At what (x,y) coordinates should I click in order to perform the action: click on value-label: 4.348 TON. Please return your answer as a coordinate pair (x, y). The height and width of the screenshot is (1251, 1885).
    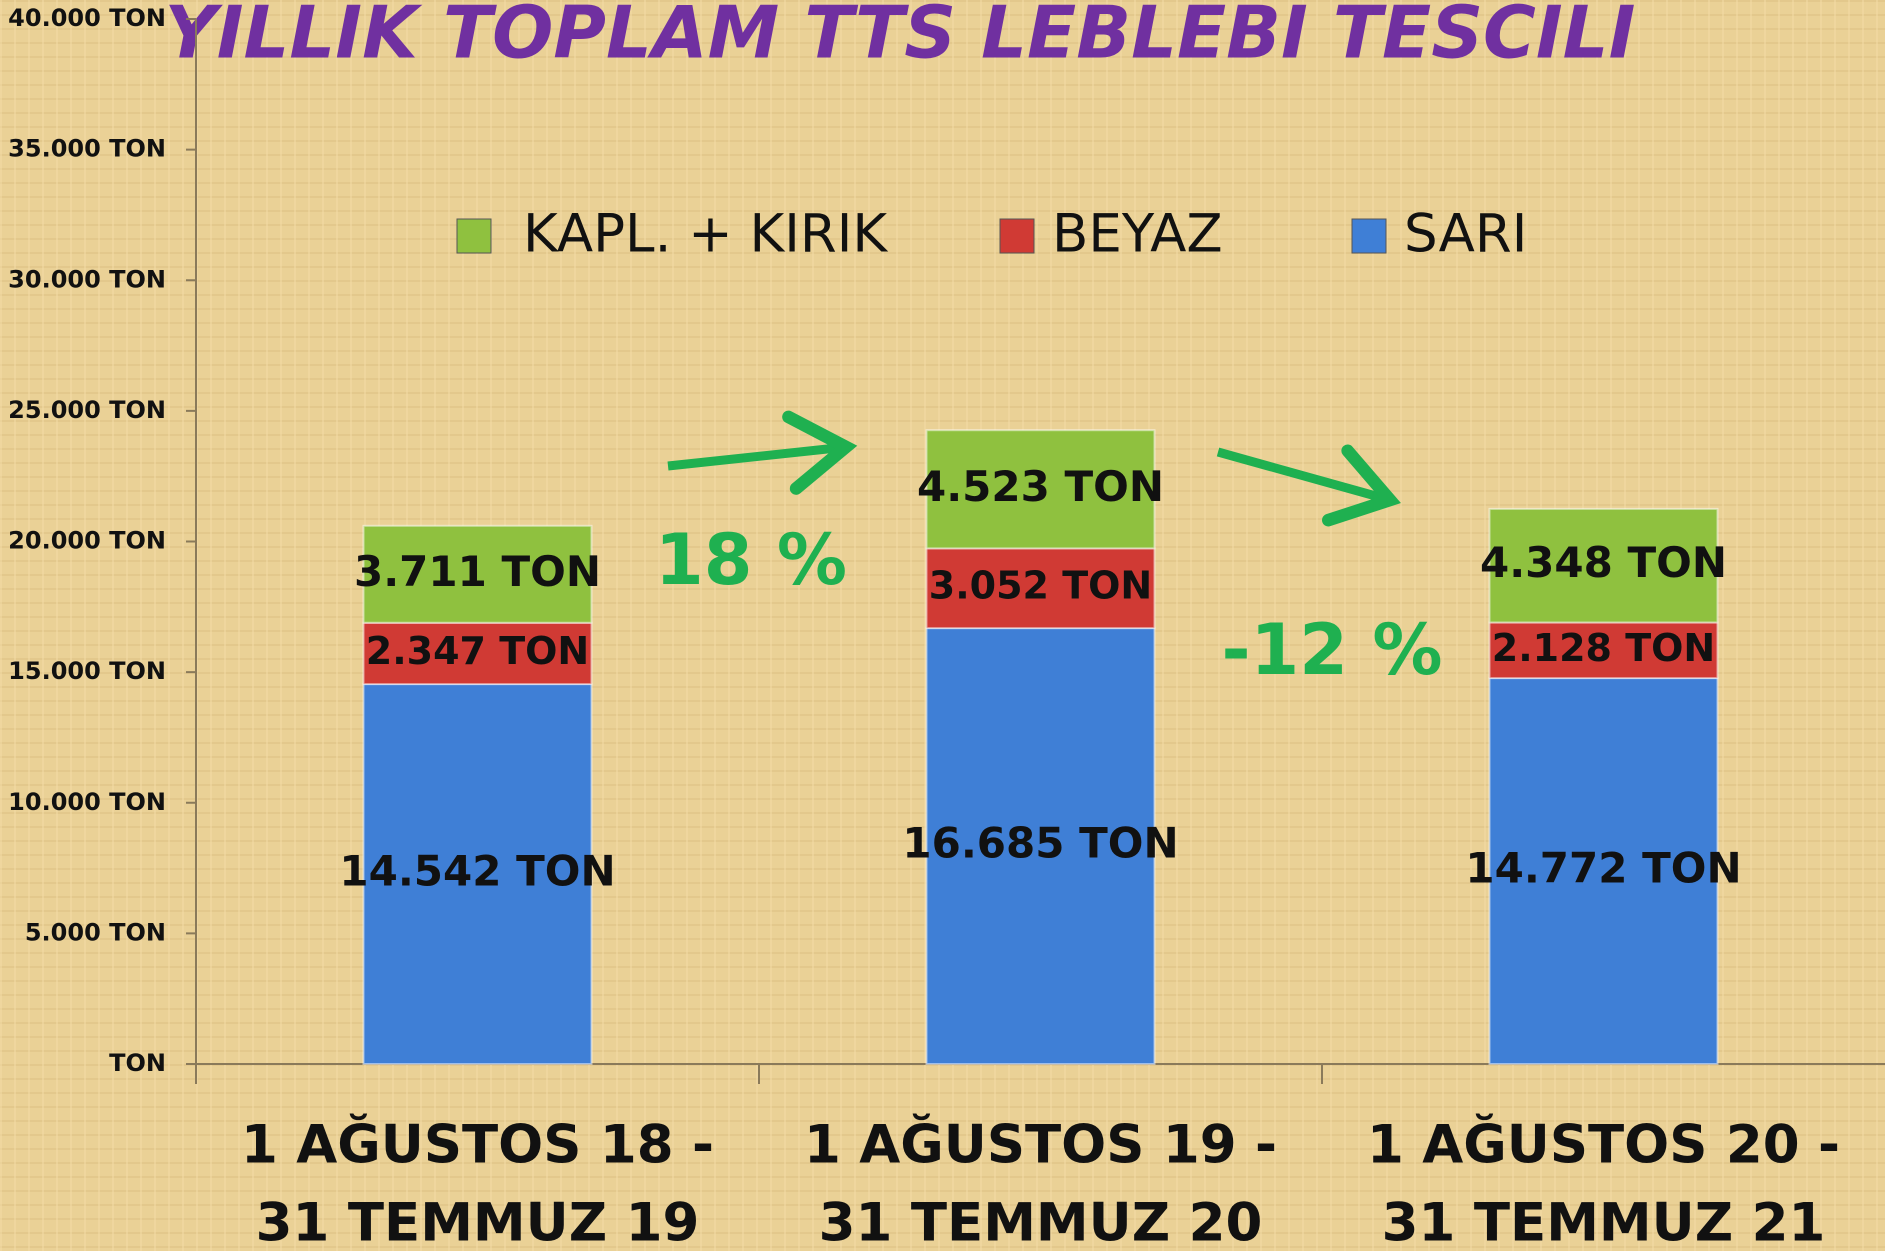
    Looking at the image, I should click on (1603, 562).